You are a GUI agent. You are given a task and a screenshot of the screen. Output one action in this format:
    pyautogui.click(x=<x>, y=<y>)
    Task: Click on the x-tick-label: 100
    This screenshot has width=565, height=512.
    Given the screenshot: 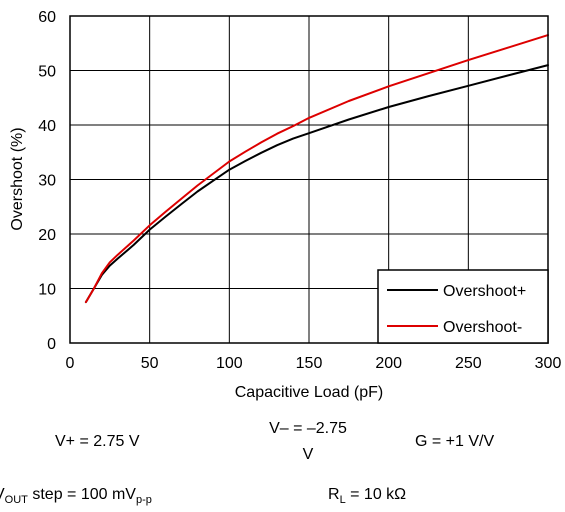 What is the action you would take?
    pyautogui.click(x=229, y=363)
    